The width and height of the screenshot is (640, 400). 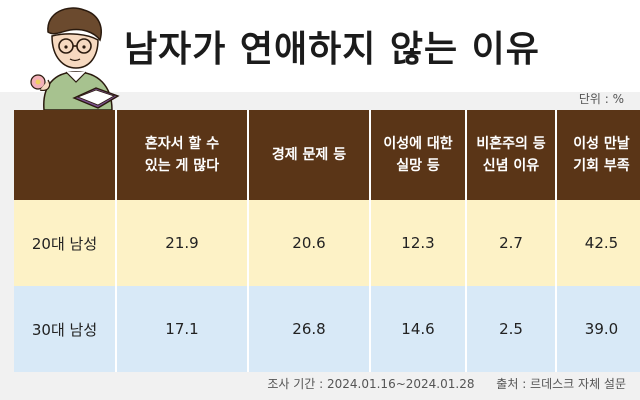 I want to click on column-header-line: 실망 등, so click(x=418, y=166).